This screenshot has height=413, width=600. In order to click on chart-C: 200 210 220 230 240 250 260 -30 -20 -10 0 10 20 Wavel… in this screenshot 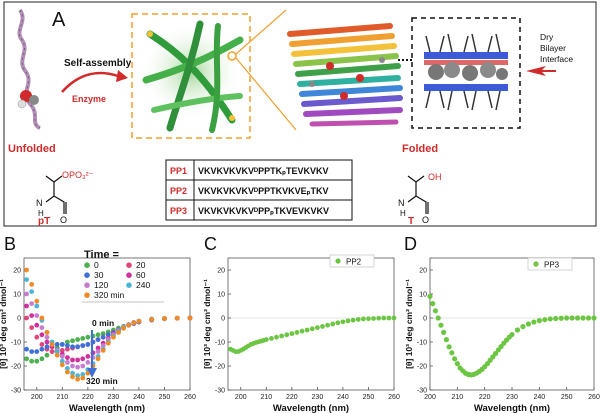, I will do `click(301, 335)`.